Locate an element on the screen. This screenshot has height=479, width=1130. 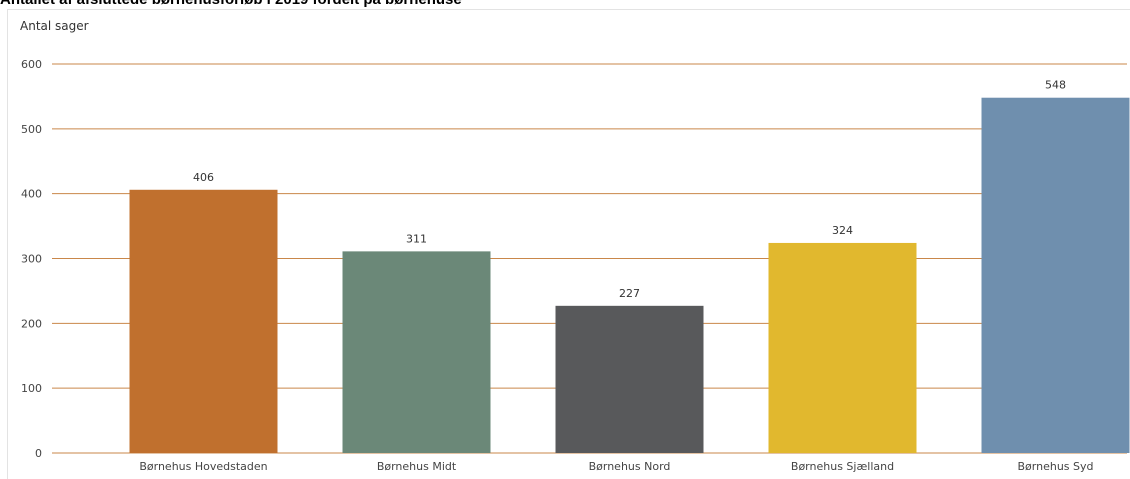
data-label: 406 is located at coordinates (203, 177).